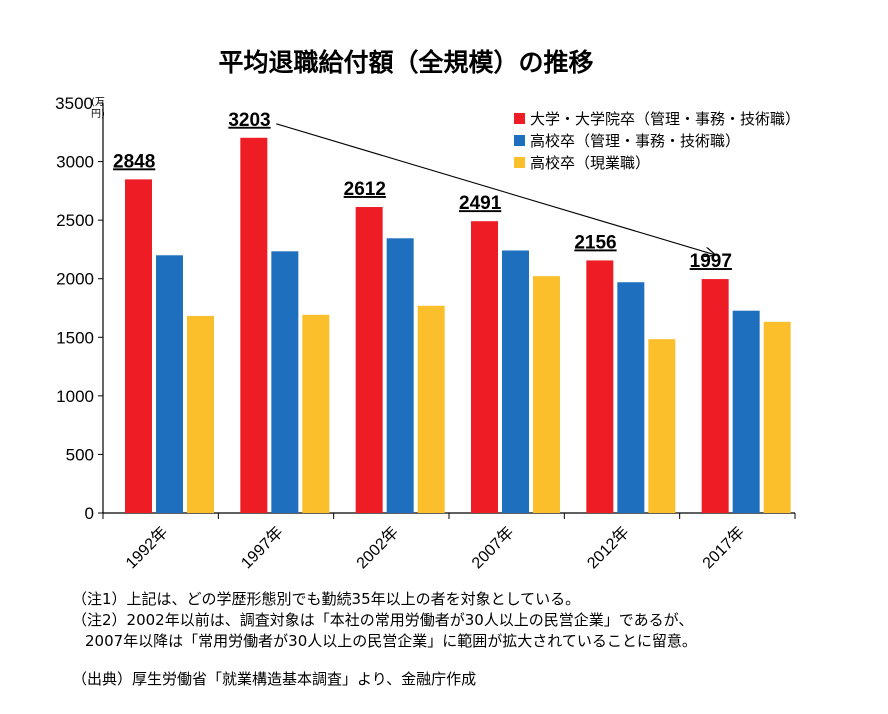 This screenshot has width=888, height=714. I want to click on legend: 大学・大学院卒（管理・事務・技術職） 高校卒（管理・事務・技術職） 高校卒（現業職）, so click(657, 141).